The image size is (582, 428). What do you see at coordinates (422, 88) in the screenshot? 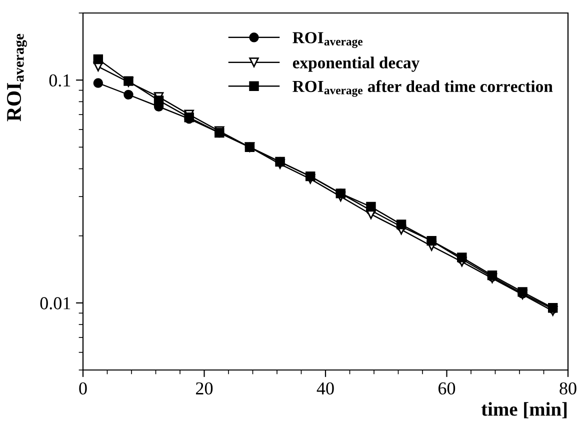
I see `legend-label: ROI$_{average}$ after dead time correction` at bounding box center [422, 88].